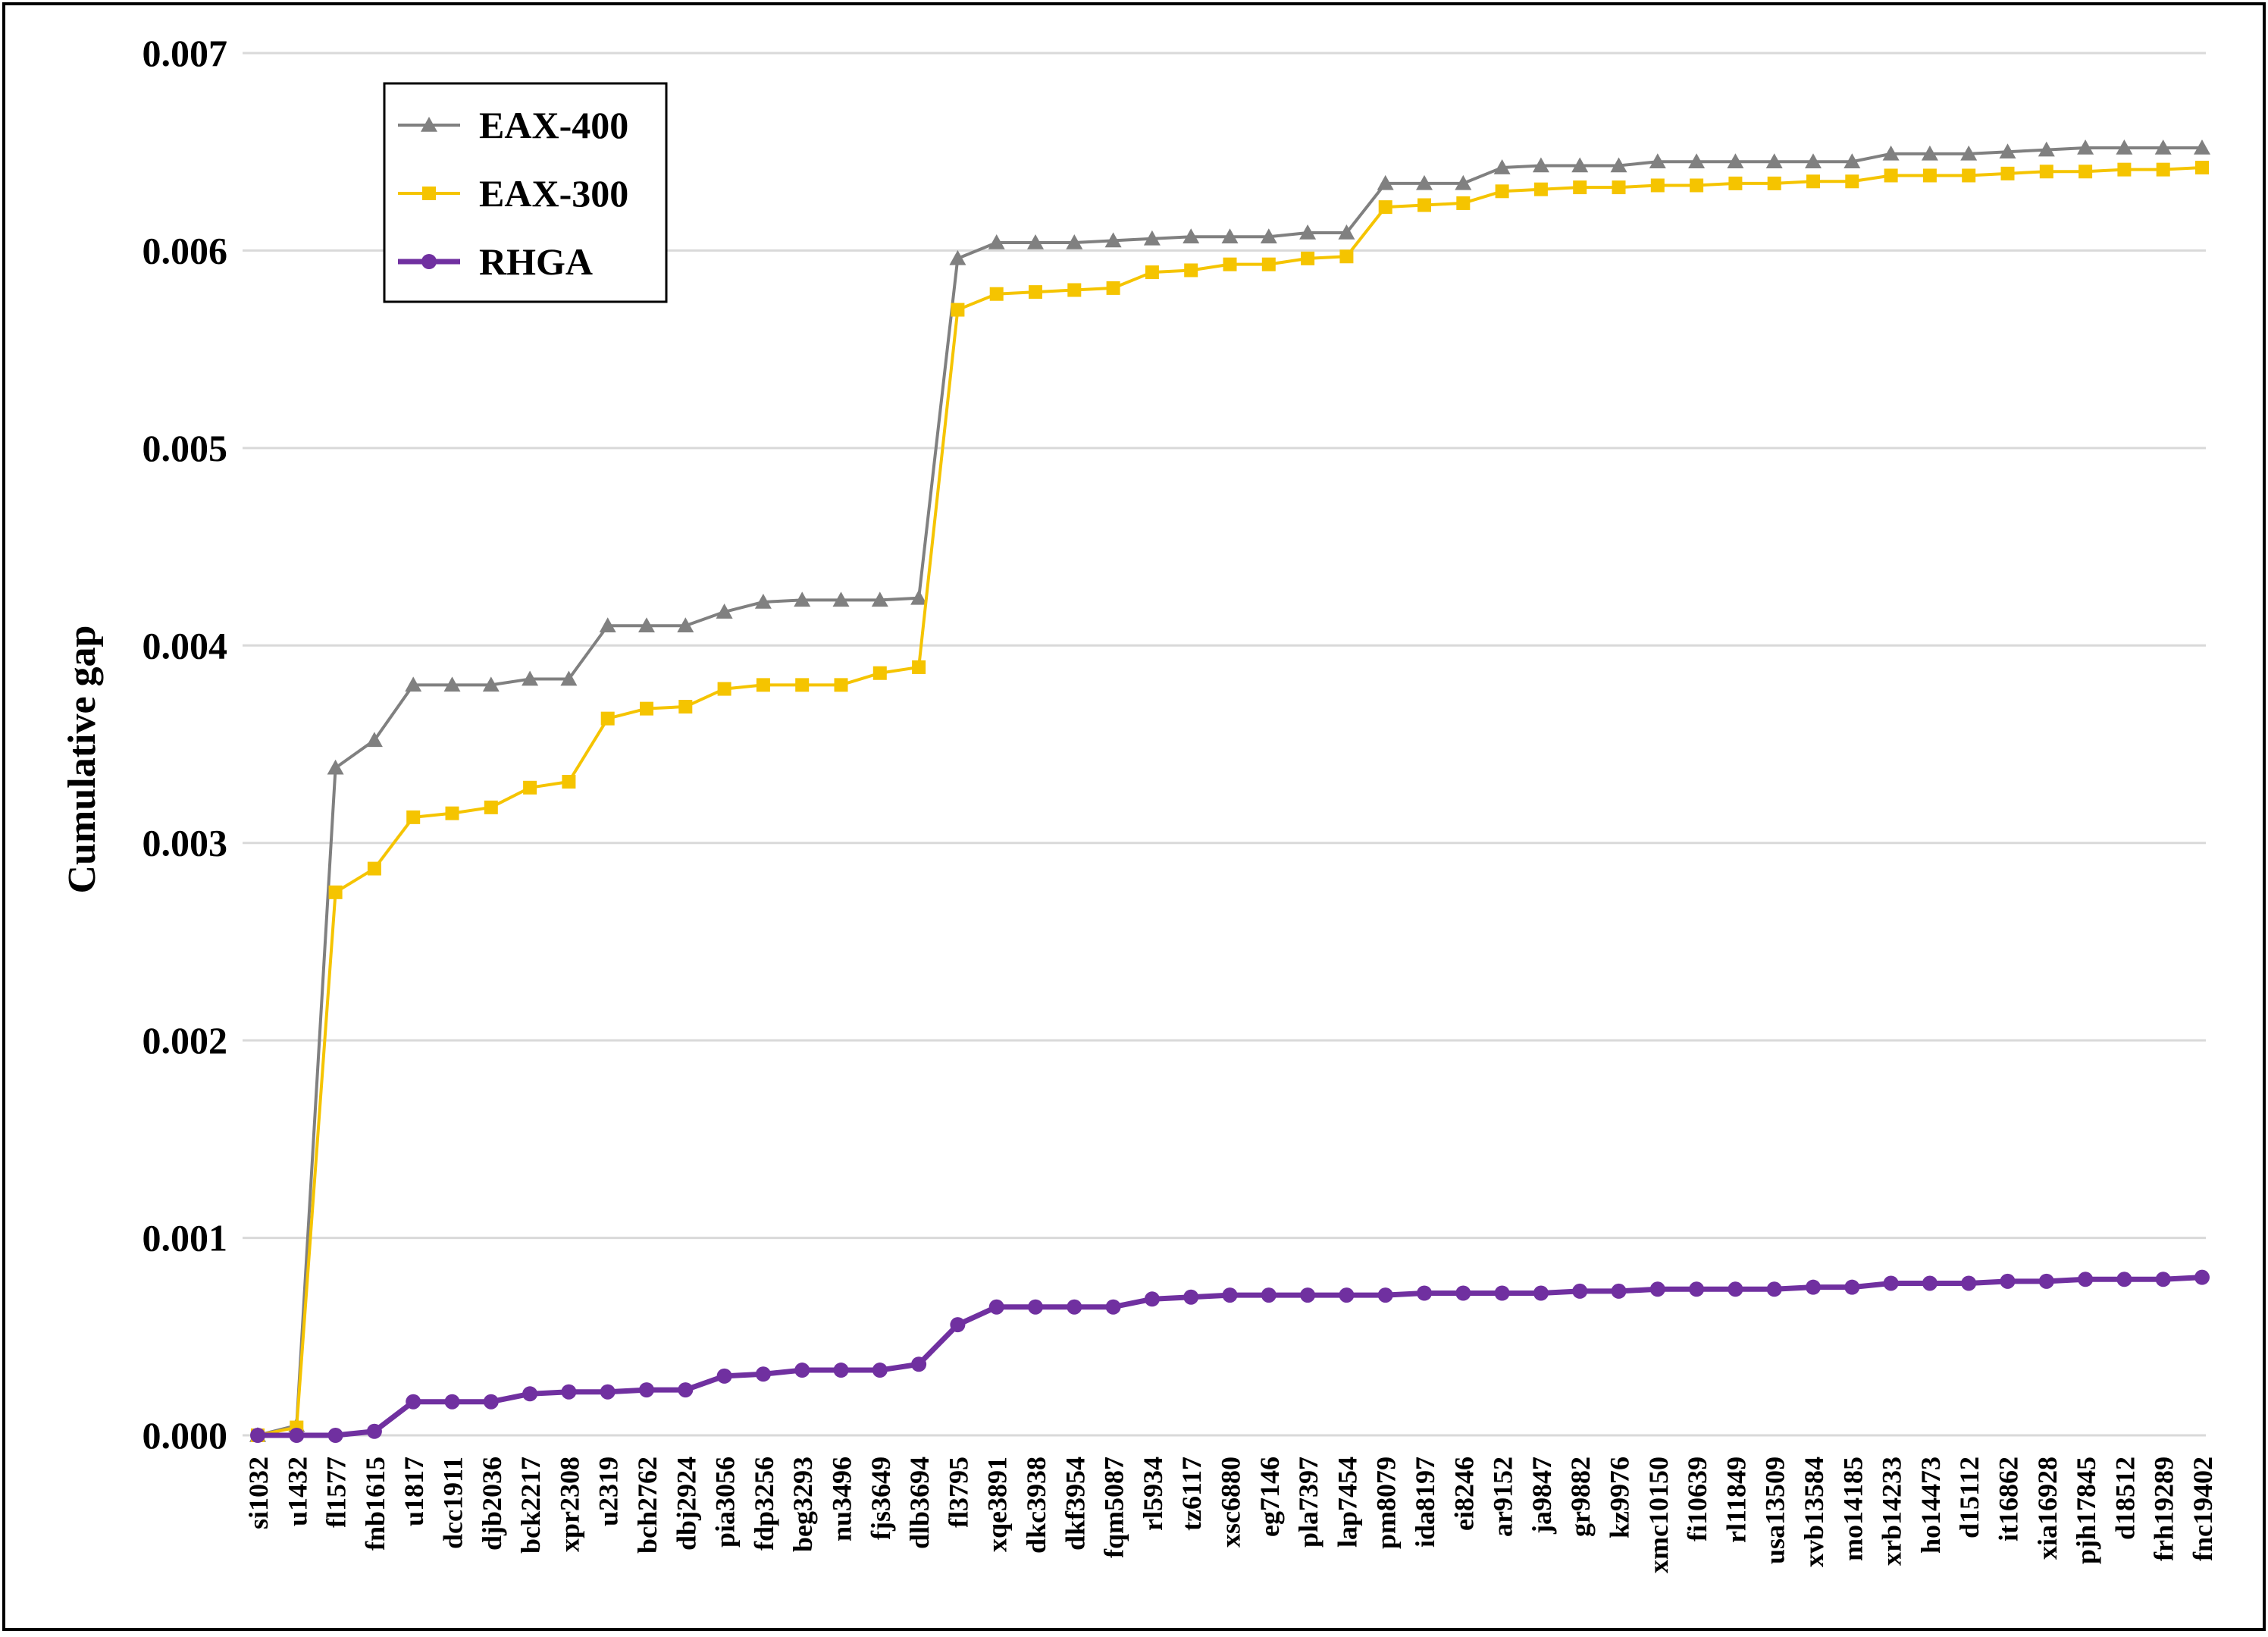 The image size is (2268, 1637). Describe the element at coordinates (686, 1504) in the screenshot. I see `x-tick-label: dbj2924` at that location.